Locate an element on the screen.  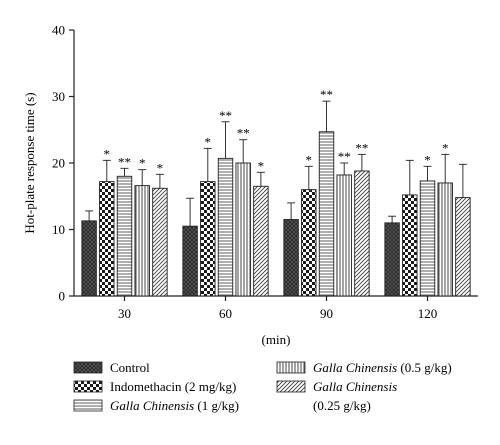
y-tick-label: 40 is located at coordinates (58, 30).